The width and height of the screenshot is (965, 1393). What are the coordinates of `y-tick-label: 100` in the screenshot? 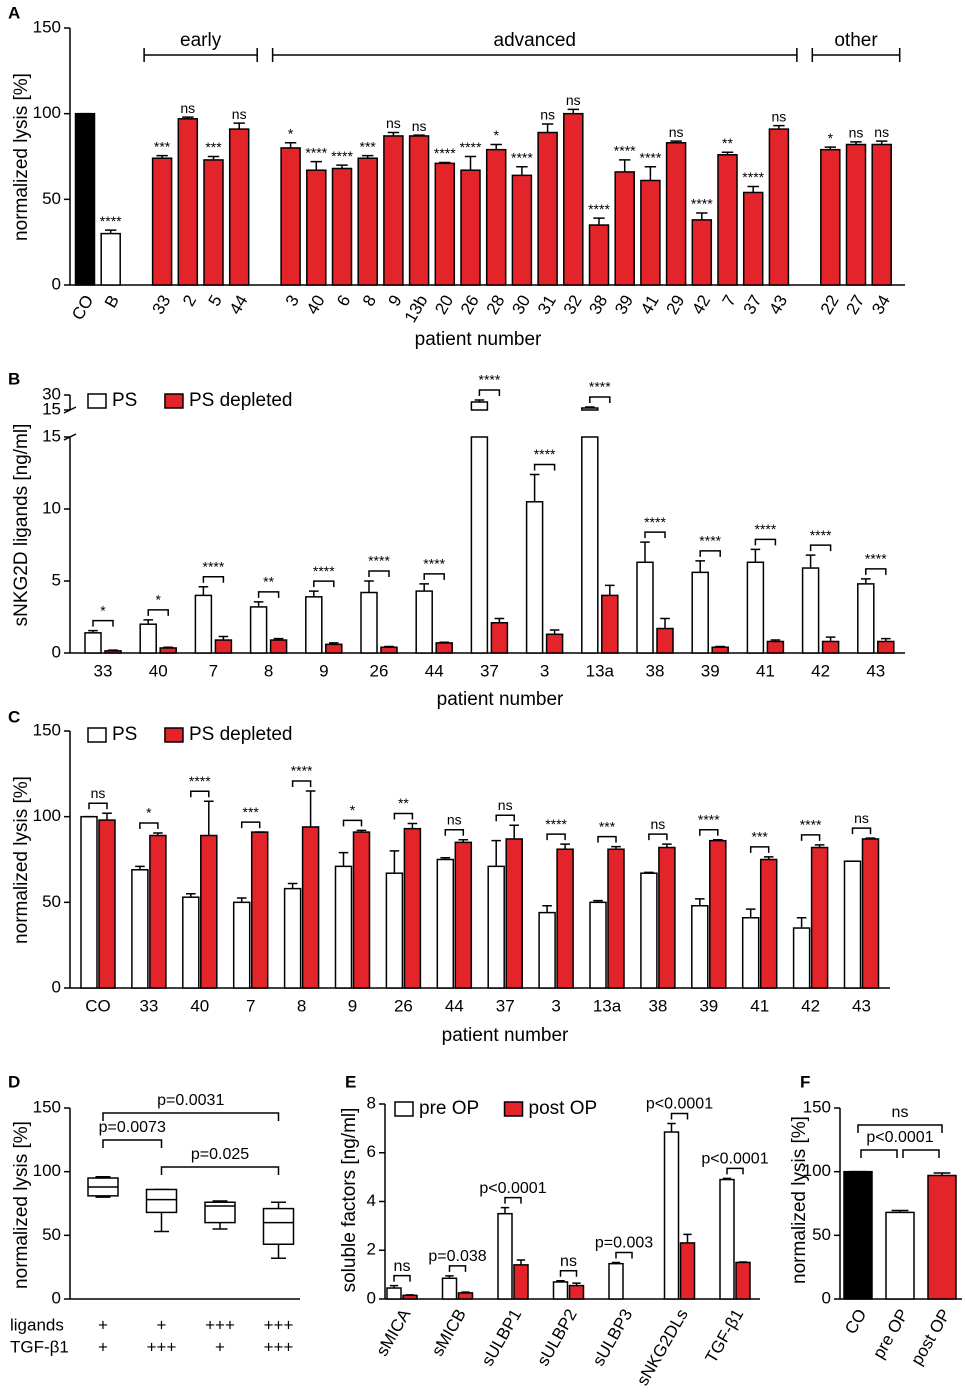 It's located at (47, 815).